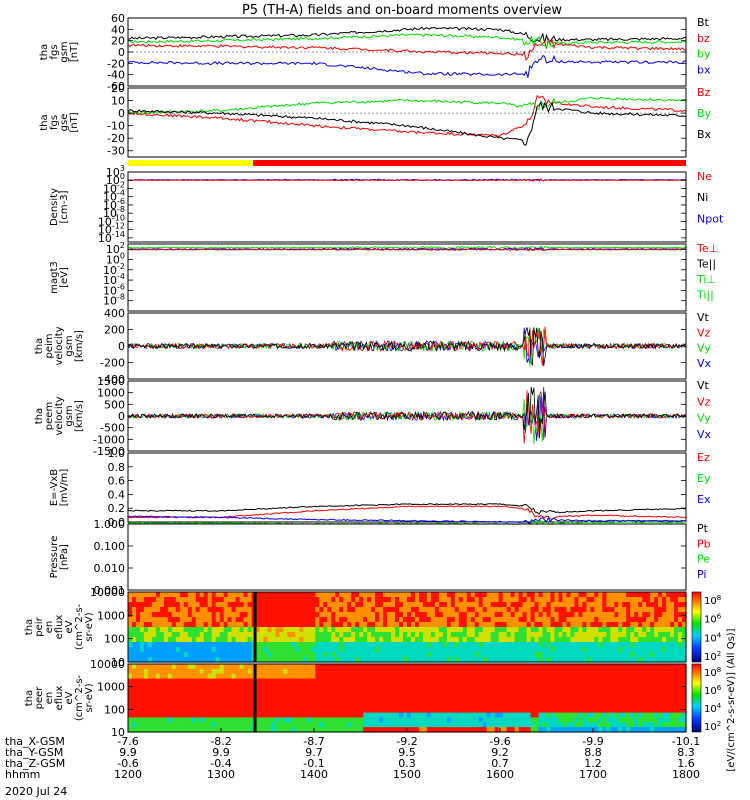  I want to click on y-tick-exponent: -2, so click(121, 184).